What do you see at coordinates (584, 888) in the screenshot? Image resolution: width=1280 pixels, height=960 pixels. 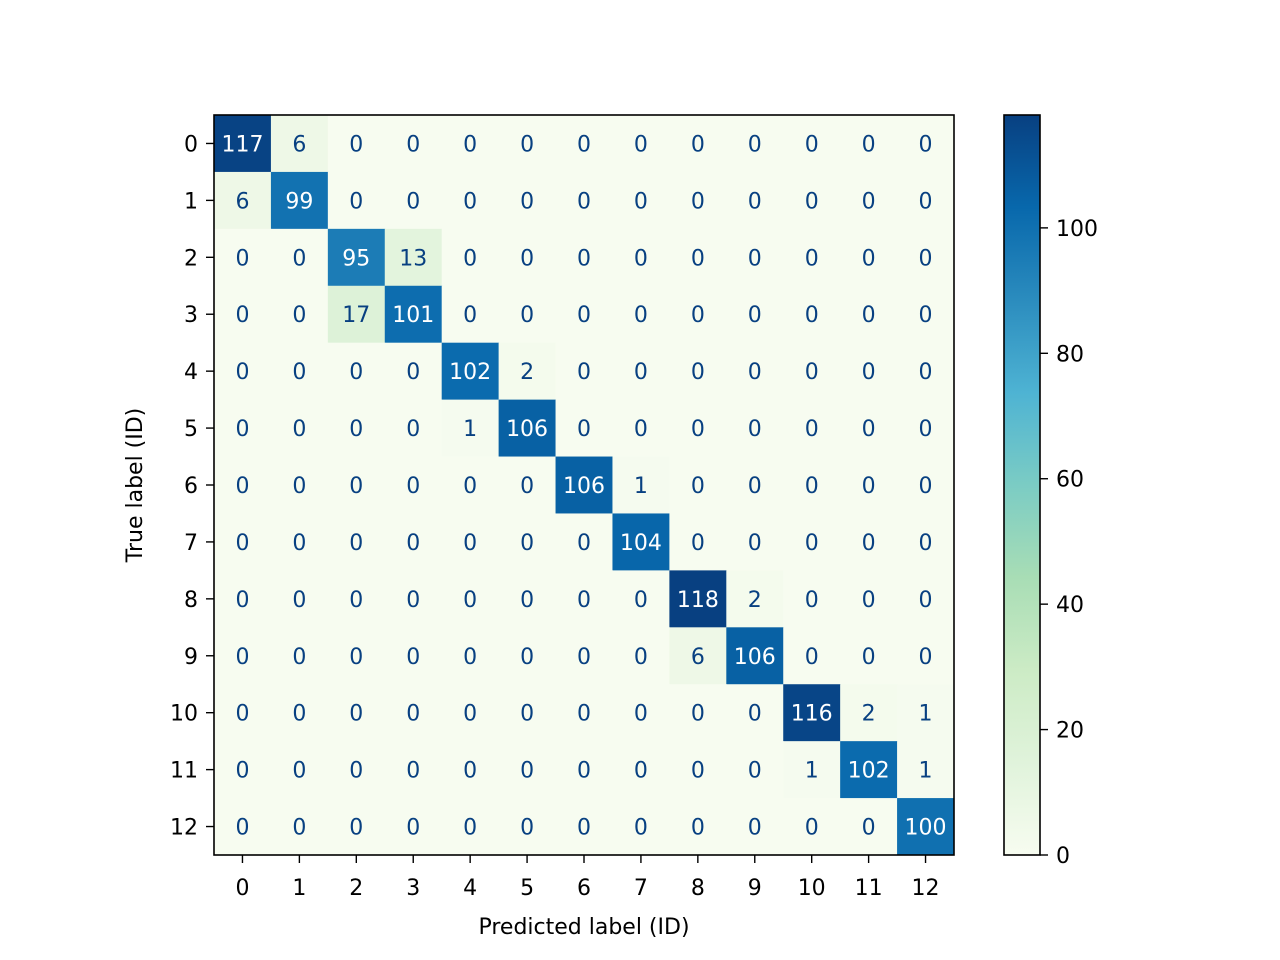 I see `x-tick-label: 6` at bounding box center [584, 888].